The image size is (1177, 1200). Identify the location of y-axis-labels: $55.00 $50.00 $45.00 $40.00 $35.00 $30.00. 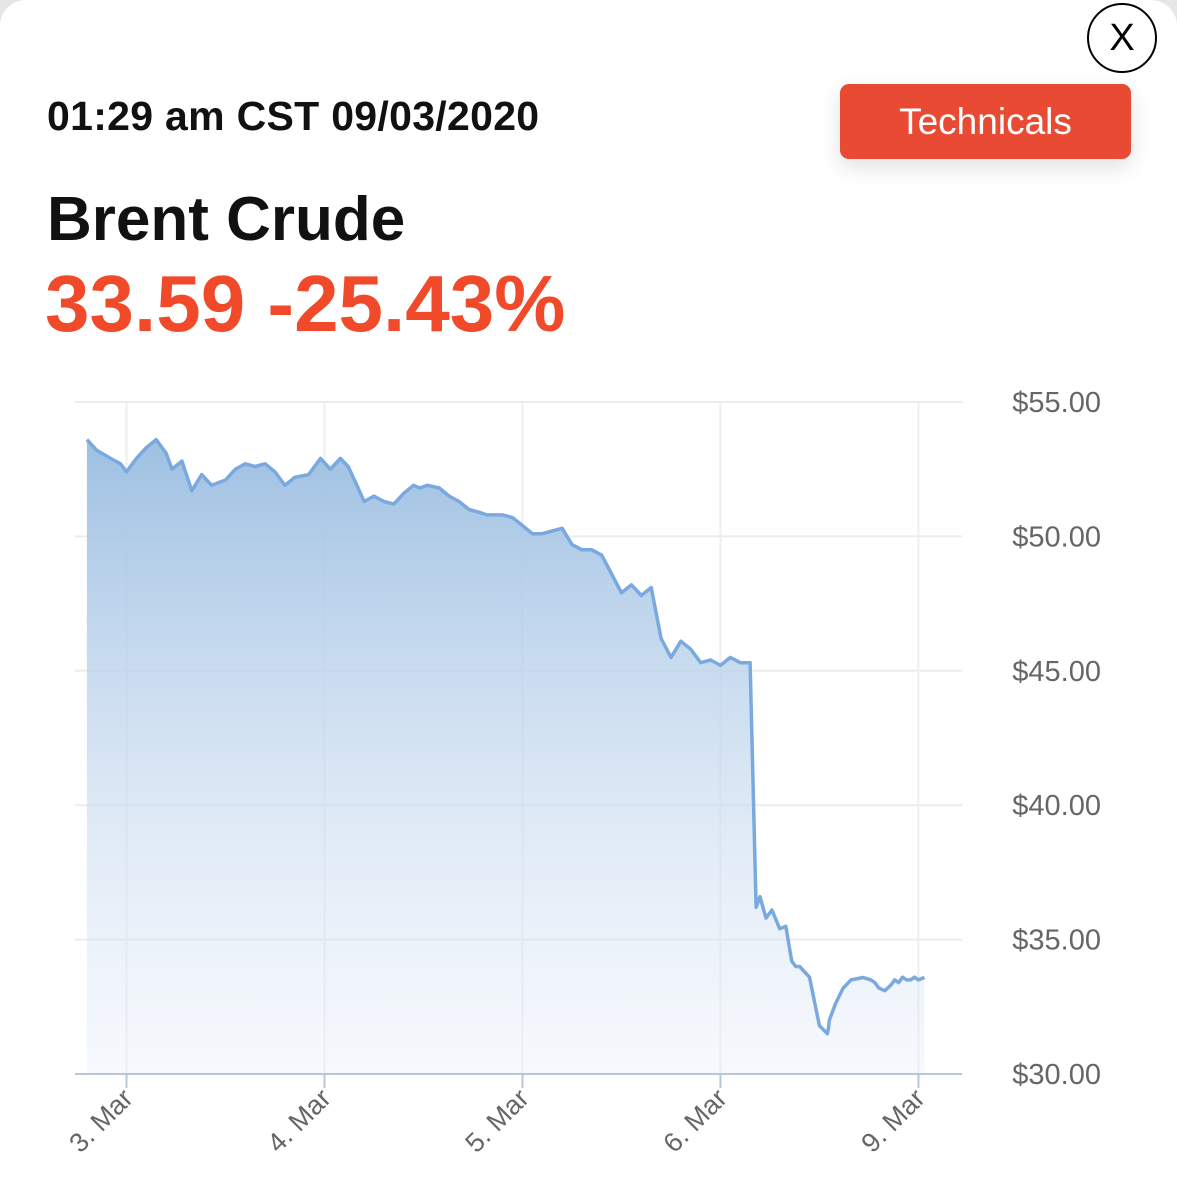
(1056, 739).